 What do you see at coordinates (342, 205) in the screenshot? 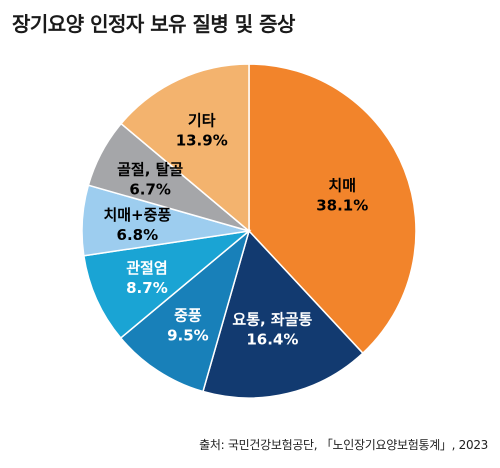
I see `slice-value-0: 38.1%` at bounding box center [342, 205].